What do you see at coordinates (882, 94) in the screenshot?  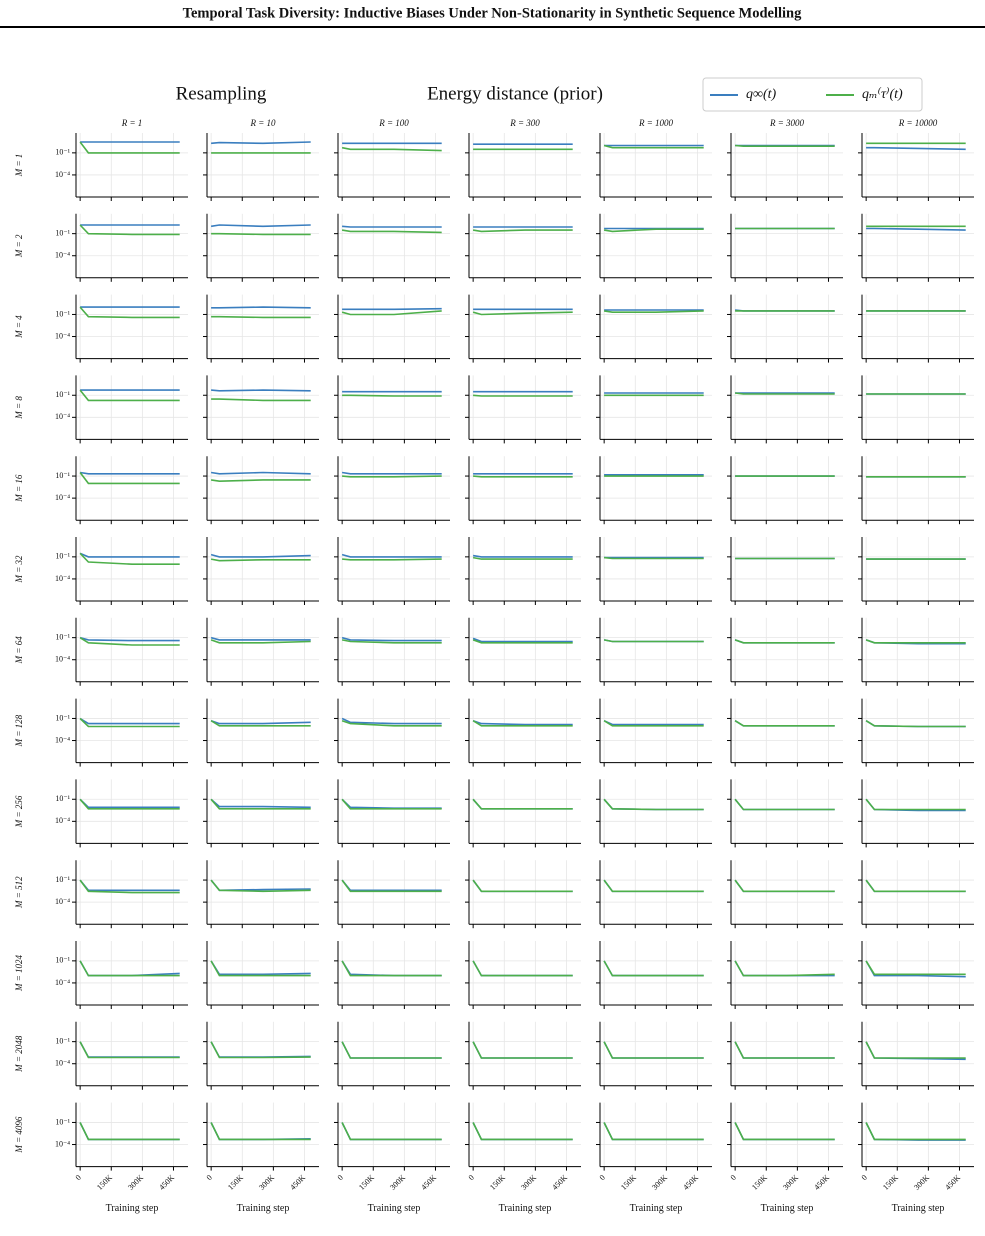 I see `legend-label: qₘ⁽τ⁾(t)` at bounding box center [882, 94].